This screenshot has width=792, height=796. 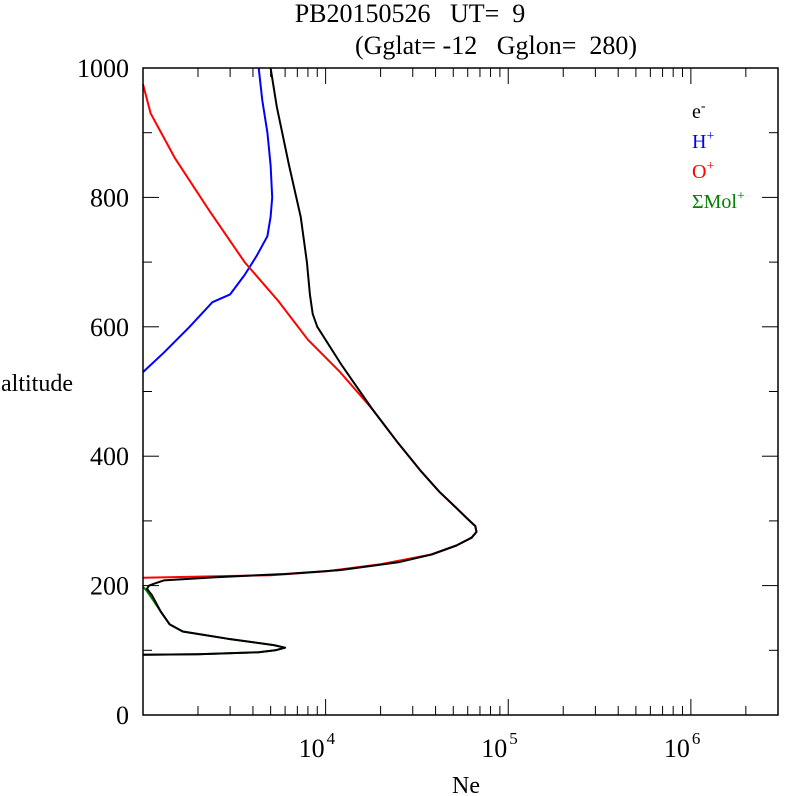 What do you see at coordinates (703, 171) in the screenshot?
I see `legend-label: O+` at bounding box center [703, 171].